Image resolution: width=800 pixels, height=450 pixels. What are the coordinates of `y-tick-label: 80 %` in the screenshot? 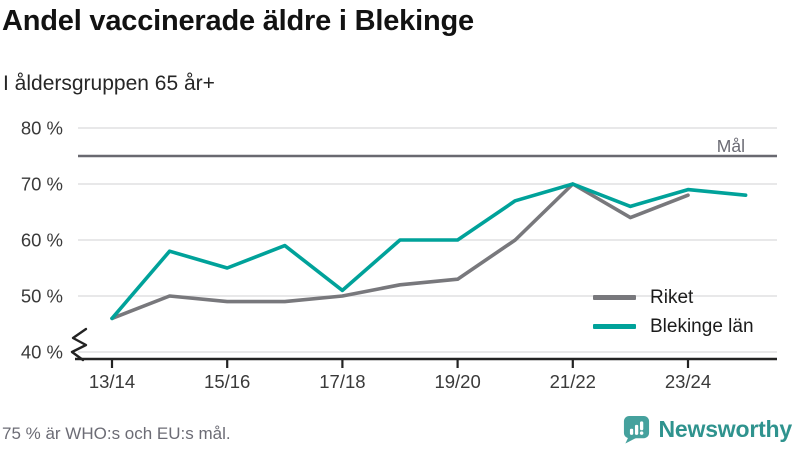 It's located at (42, 128).